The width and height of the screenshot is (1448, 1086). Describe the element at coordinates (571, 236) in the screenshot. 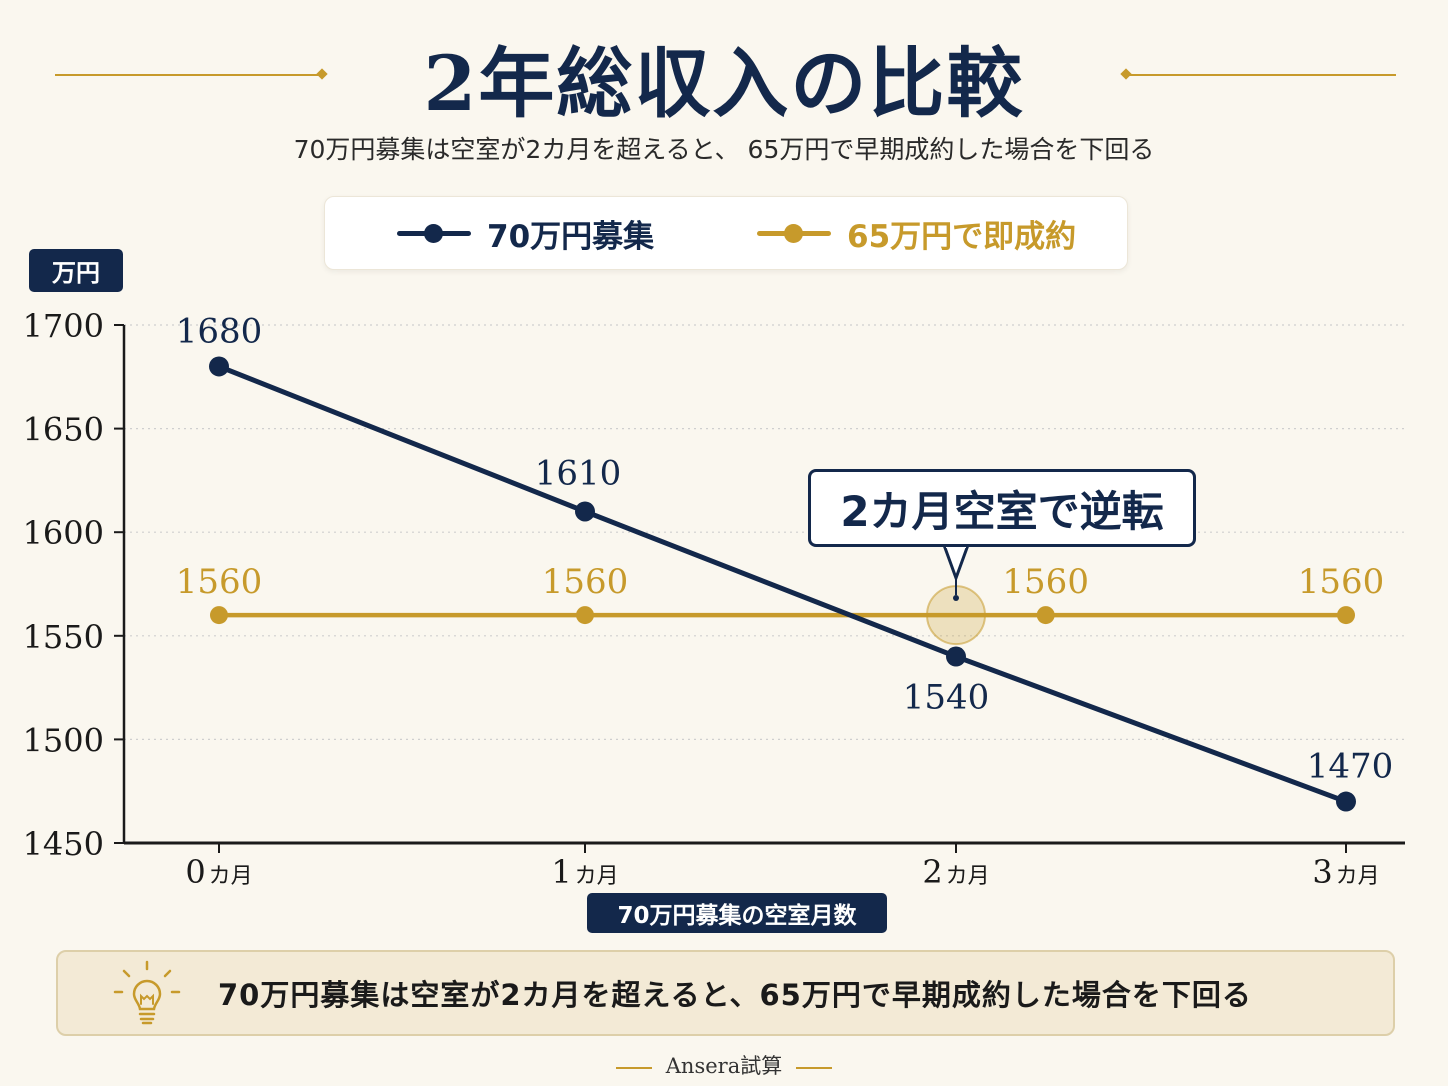

I see `legend-label-70: 70万円募集` at that location.